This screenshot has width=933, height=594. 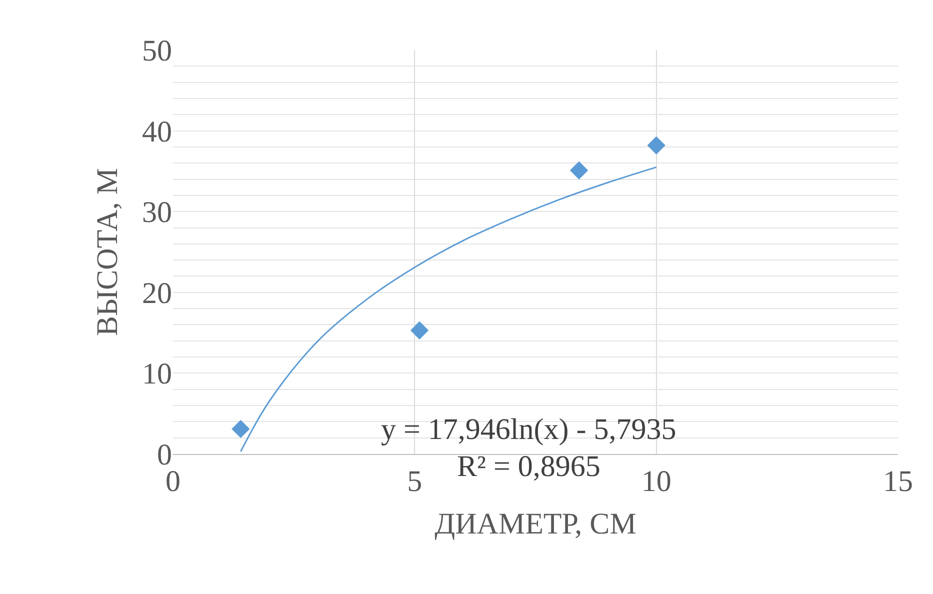 What do you see at coordinates (528, 466) in the screenshot?
I see `annotation: R² = 0,8965` at bounding box center [528, 466].